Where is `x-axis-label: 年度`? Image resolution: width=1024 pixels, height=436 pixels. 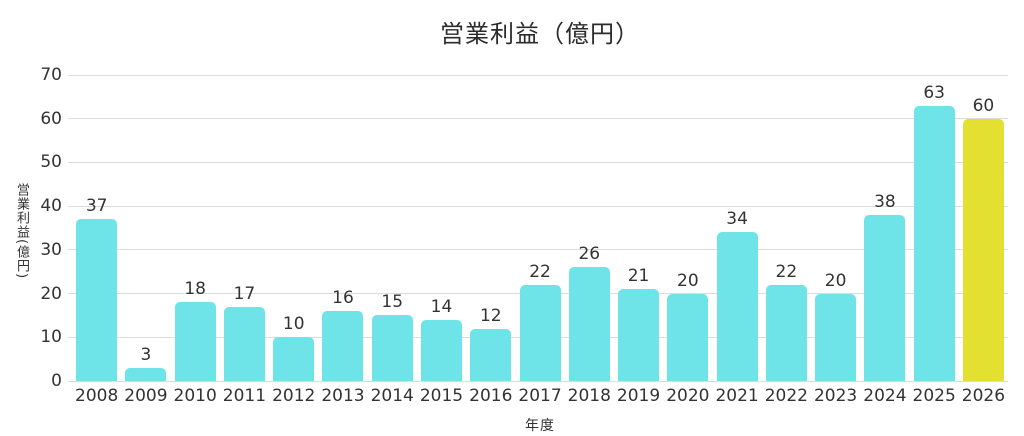 x-axis-label: 年度 is located at coordinates (540, 426).